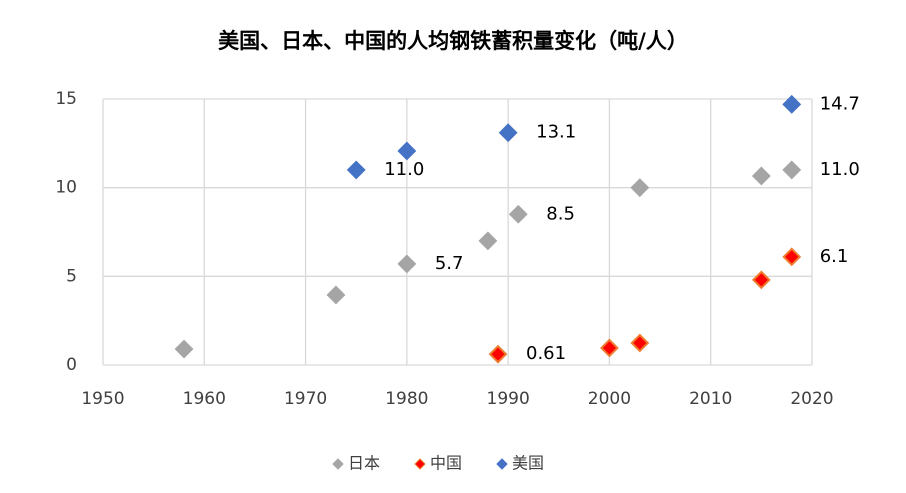 The width and height of the screenshot is (906, 493). What do you see at coordinates (811, 399) in the screenshot?
I see `x-tick-label: 2020` at bounding box center [811, 399].